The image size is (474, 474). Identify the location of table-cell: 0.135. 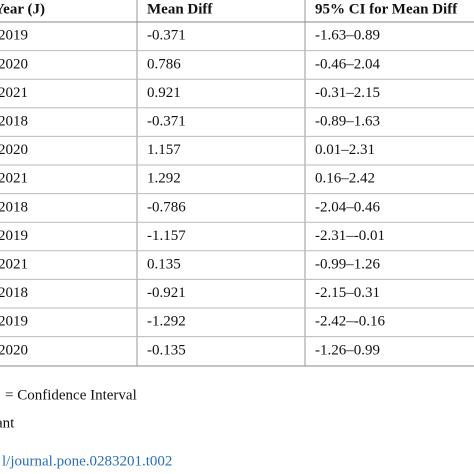
(164, 265).